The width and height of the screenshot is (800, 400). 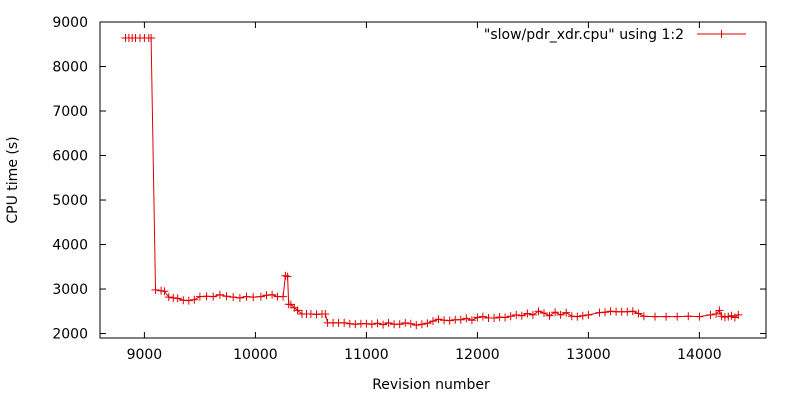 What do you see at coordinates (699, 355) in the screenshot?
I see `x-tick-label: 14000` at bounding box center [699, 355].